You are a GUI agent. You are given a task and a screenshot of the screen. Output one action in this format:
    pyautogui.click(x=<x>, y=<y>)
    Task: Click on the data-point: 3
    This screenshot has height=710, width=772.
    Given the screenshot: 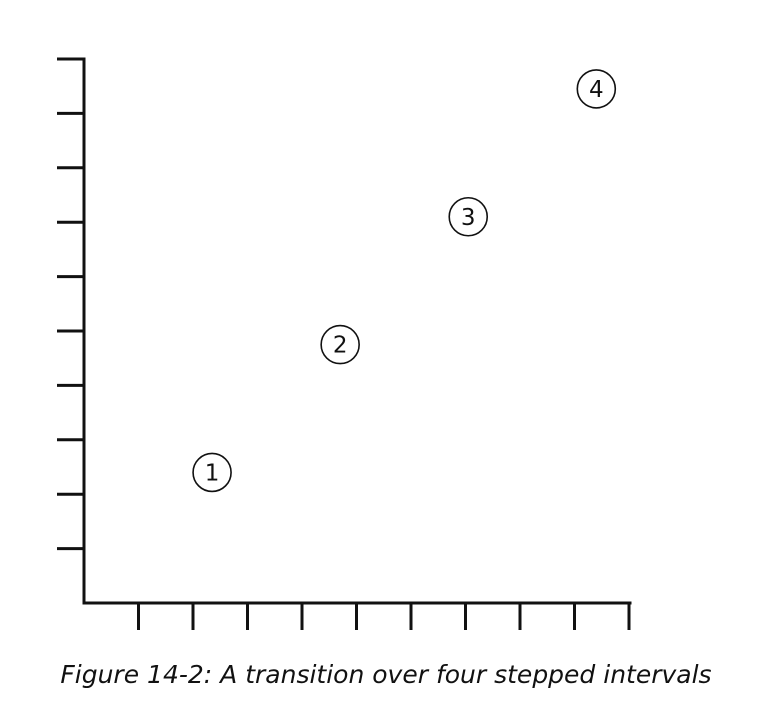 What is the action you would take?
    pyautogui.click(x=468, y=216)
    